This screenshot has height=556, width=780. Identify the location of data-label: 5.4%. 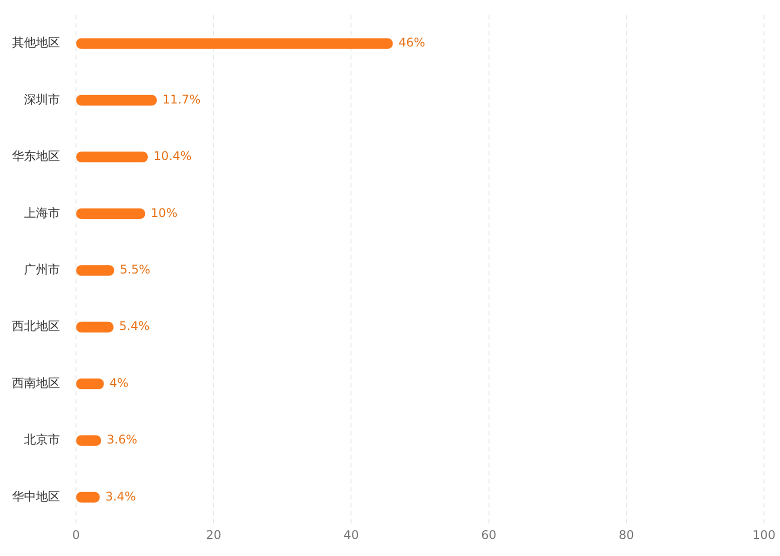
(134, 326).